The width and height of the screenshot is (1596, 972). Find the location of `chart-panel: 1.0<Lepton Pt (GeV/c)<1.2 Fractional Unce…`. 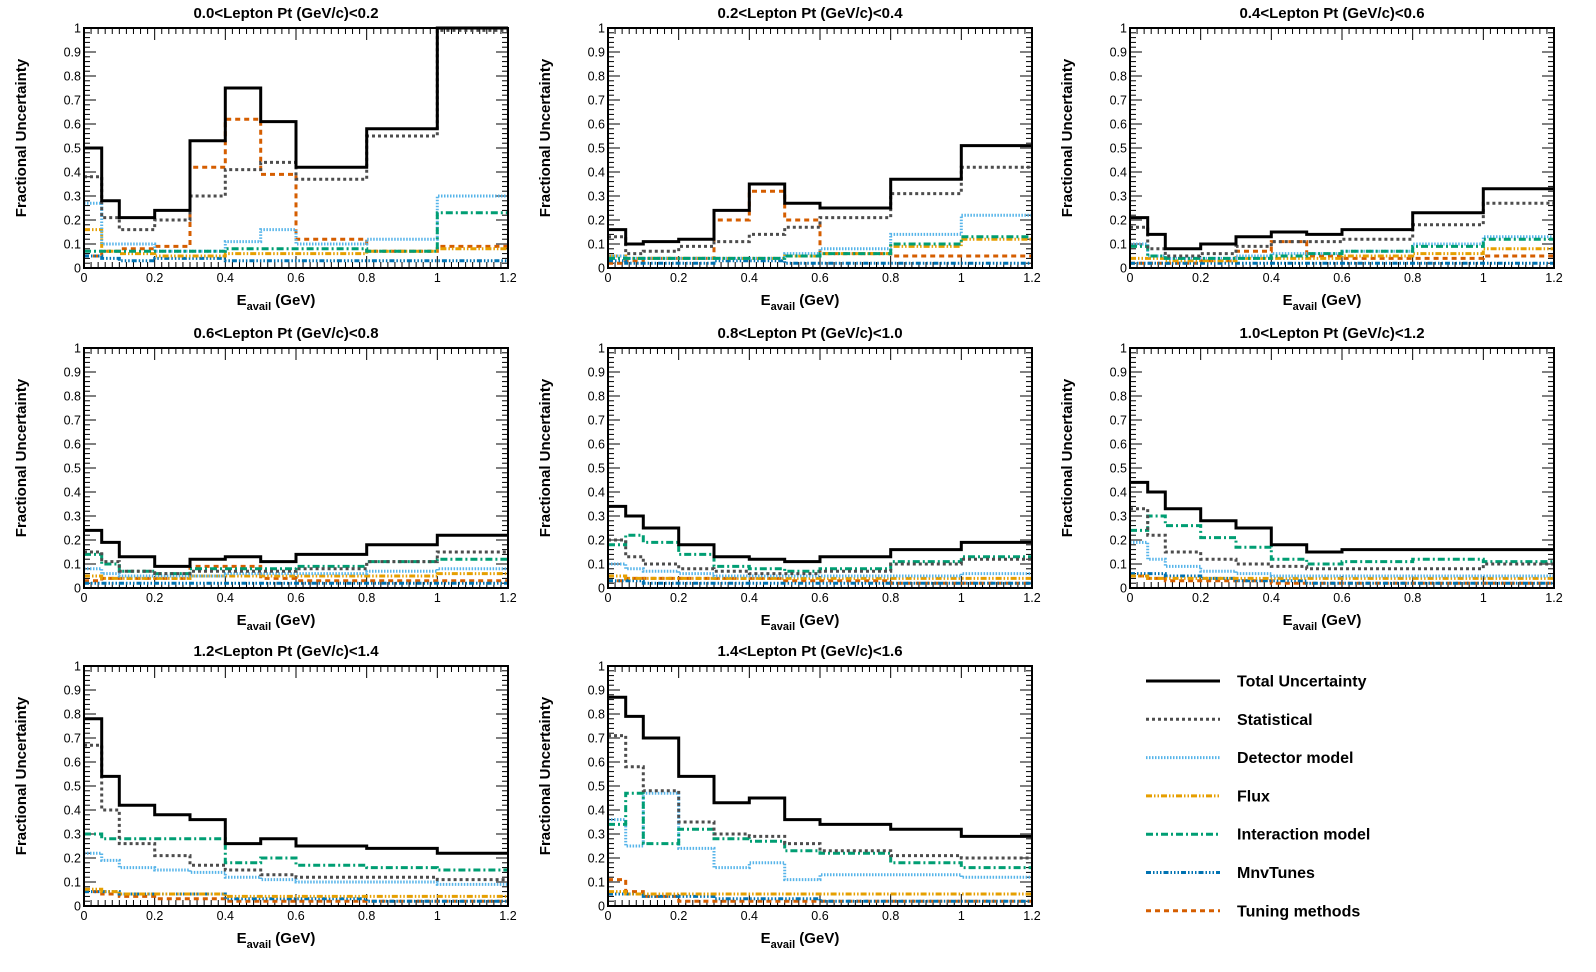

chart-panel: 1.0<Lepton Pt (GeV/c)<1.2 Fractional Unce… is located at coordinates (1311, 479).